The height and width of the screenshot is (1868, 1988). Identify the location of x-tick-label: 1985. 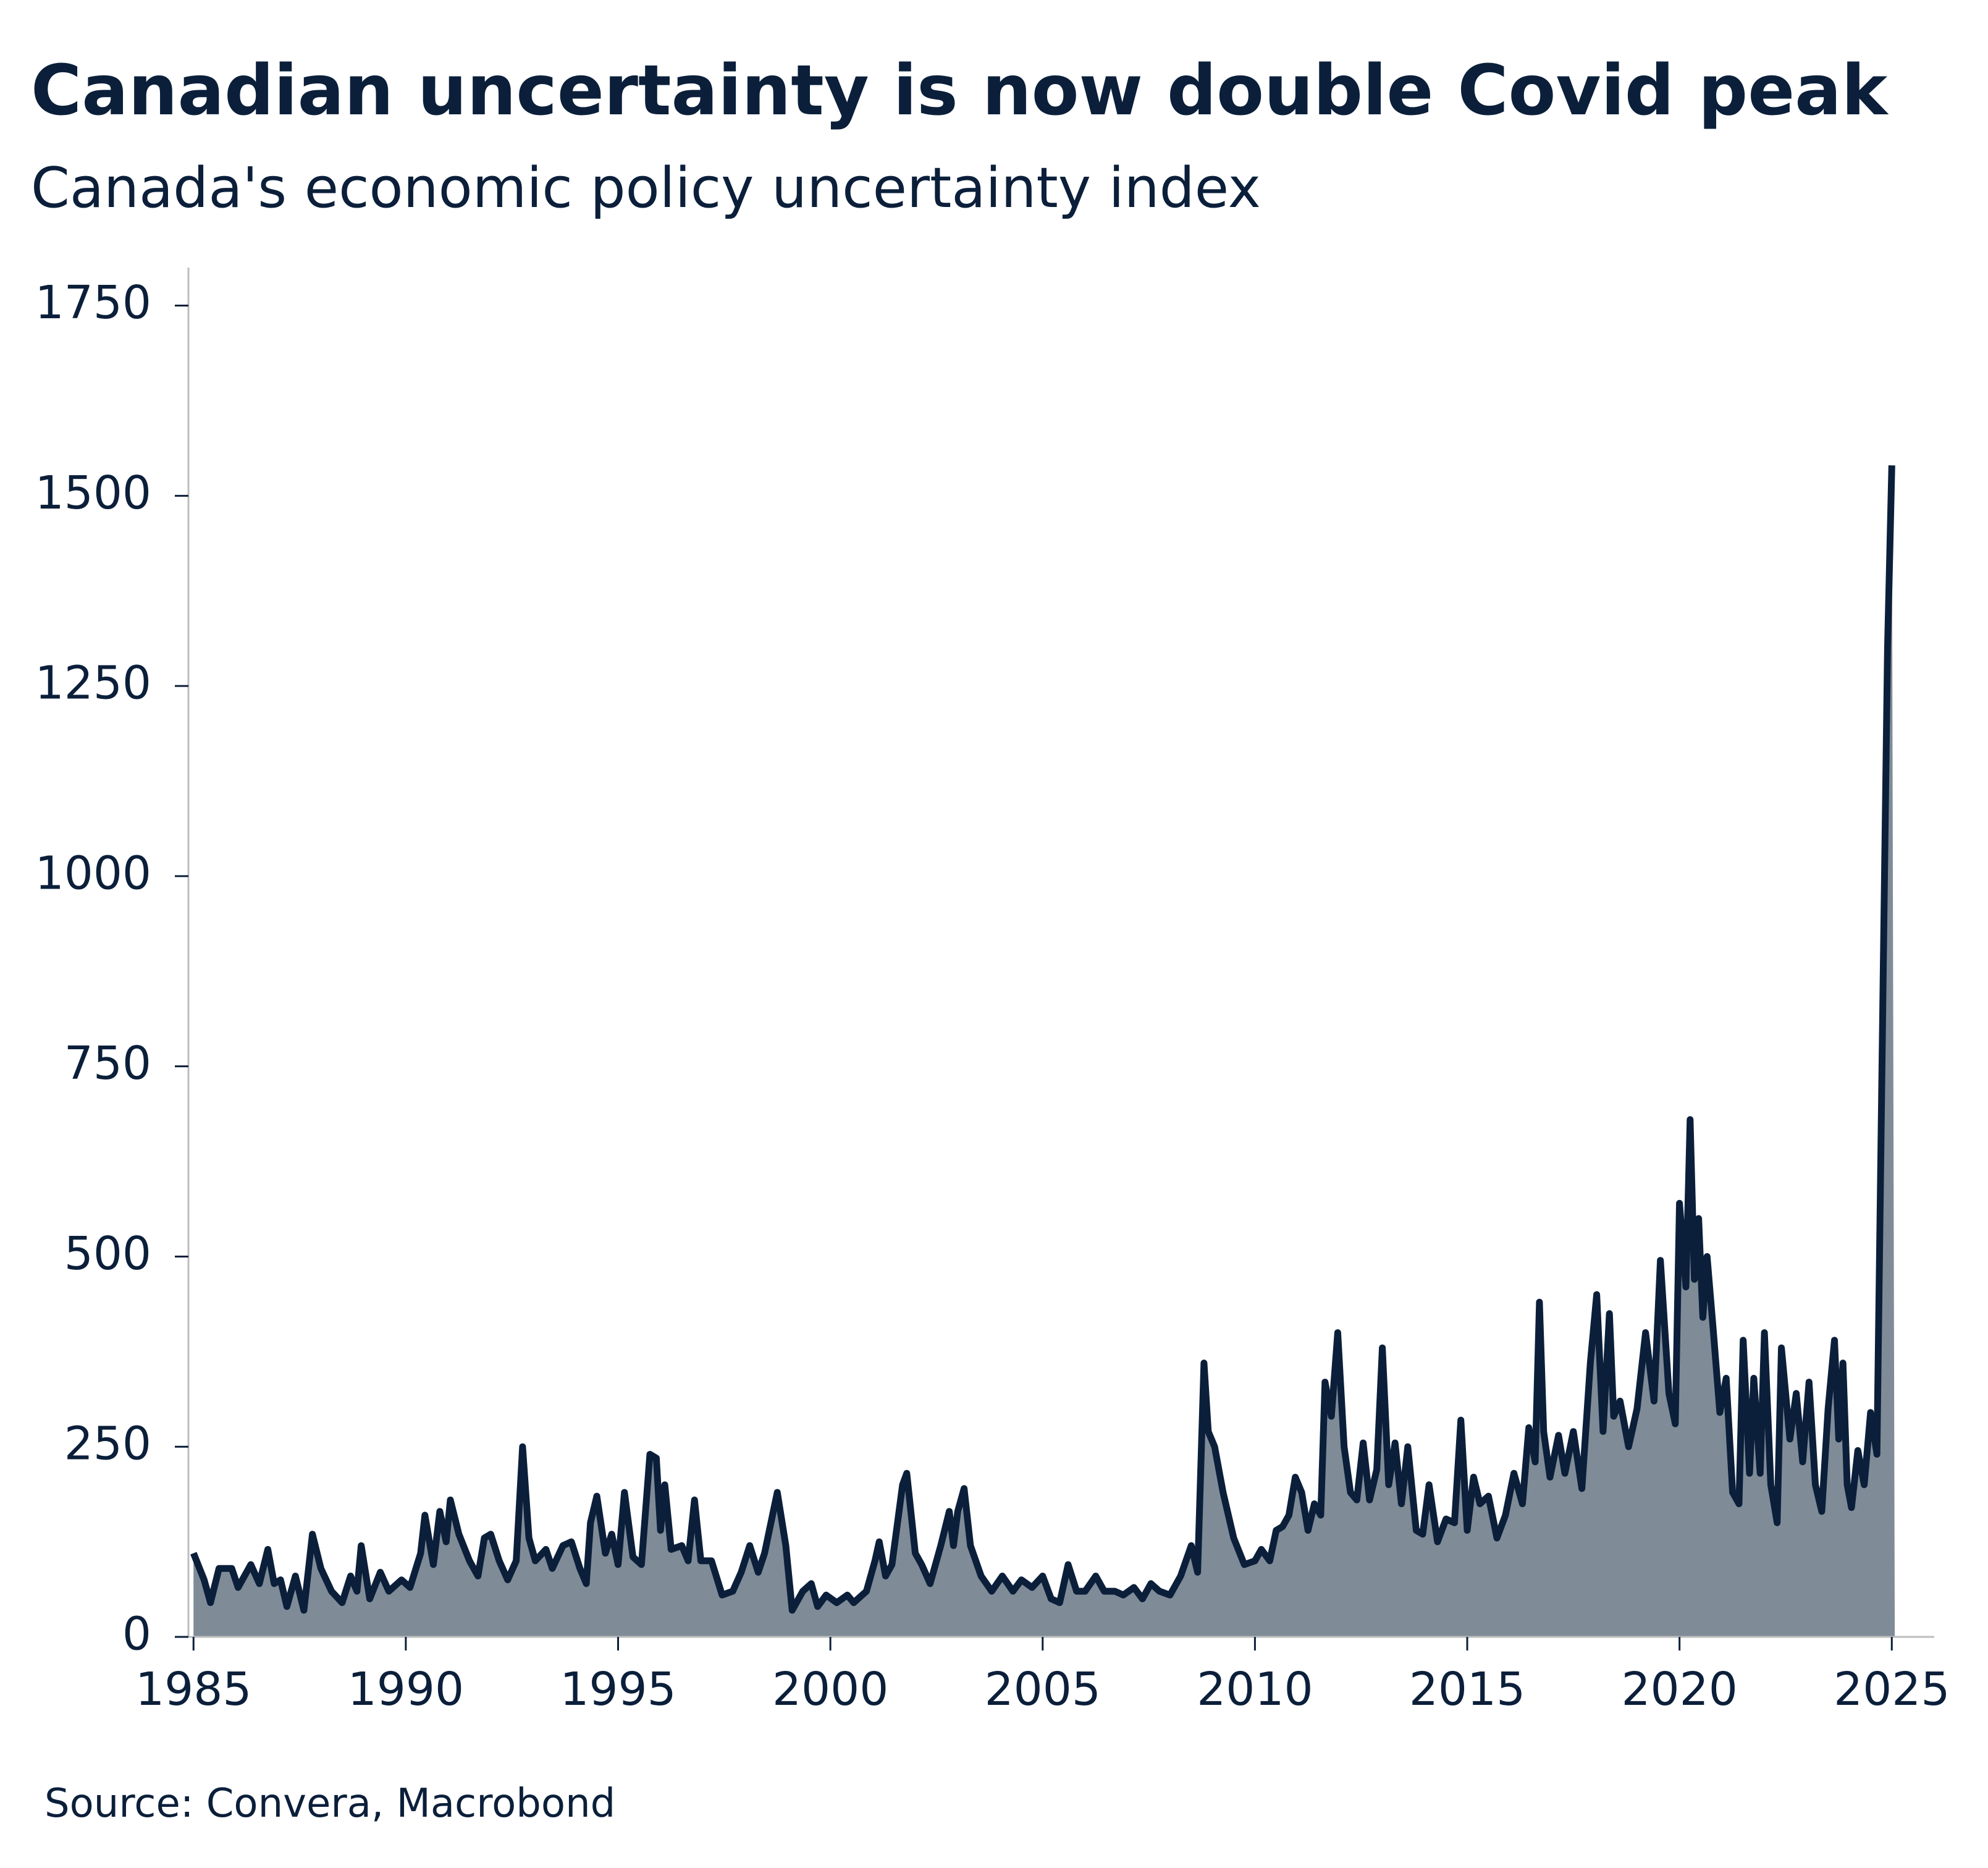
(193, 1689).